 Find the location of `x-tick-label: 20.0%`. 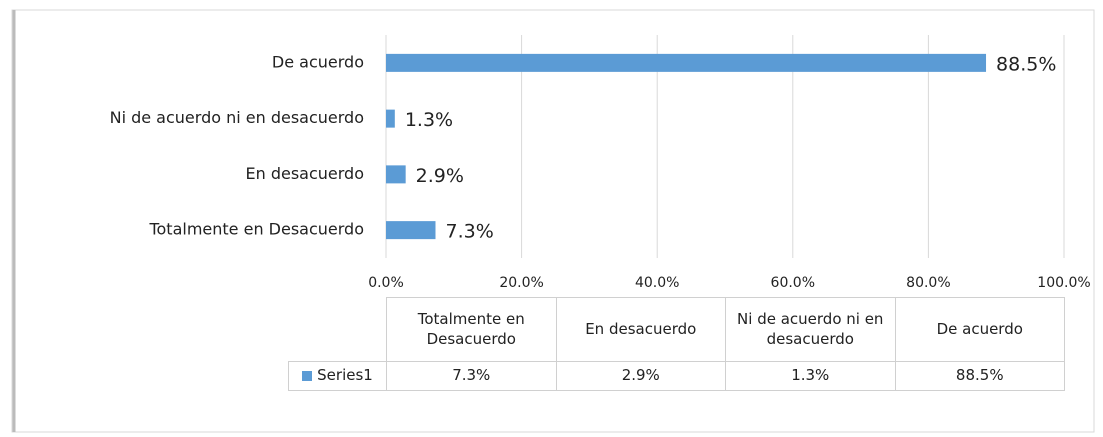

x-tick-label: 20.0% is located at coordinates (521, 283).